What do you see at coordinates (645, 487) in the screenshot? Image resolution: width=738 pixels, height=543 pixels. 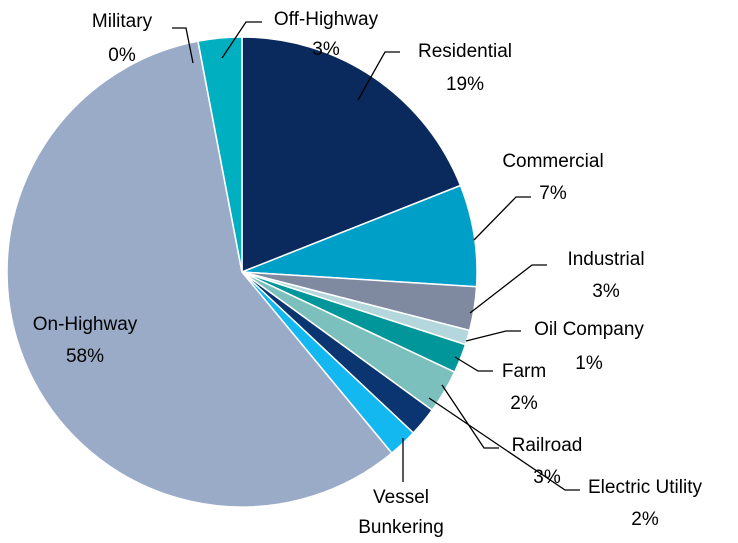 I see `slice-label: Electric Utility` at bounding box center [645, 487].